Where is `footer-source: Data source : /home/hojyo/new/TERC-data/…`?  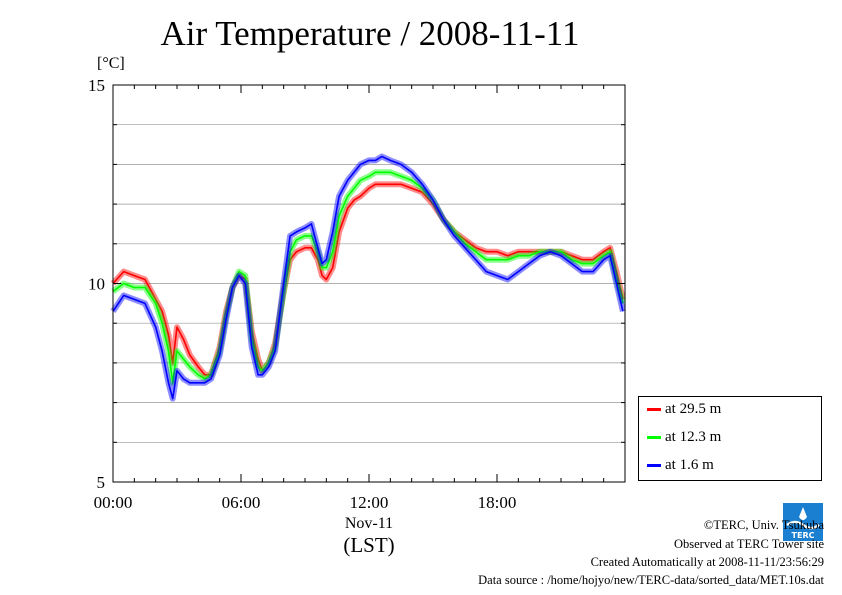
footer-source: Data source : /home/hojyo/new/TERC-data/… is located at coordinates (651, 580).